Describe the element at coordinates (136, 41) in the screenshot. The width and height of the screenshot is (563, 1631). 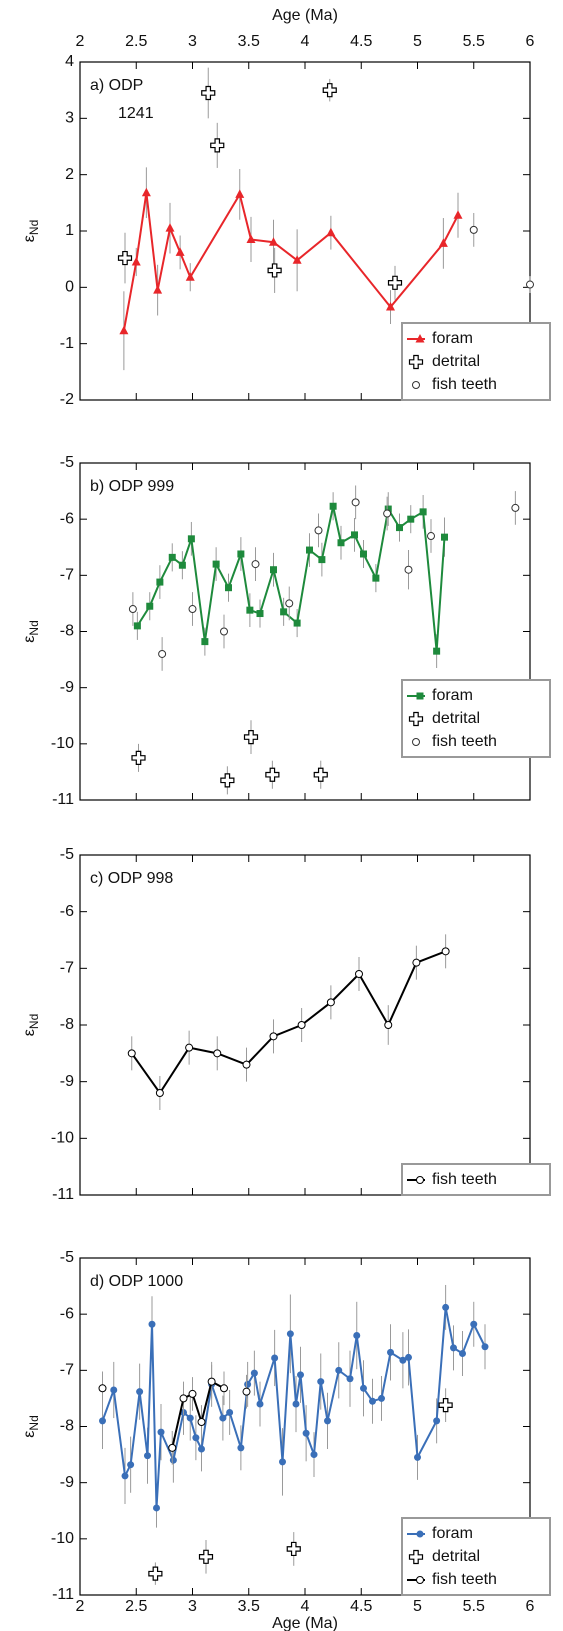
I see `x-tick-label: 2.5` at that location.